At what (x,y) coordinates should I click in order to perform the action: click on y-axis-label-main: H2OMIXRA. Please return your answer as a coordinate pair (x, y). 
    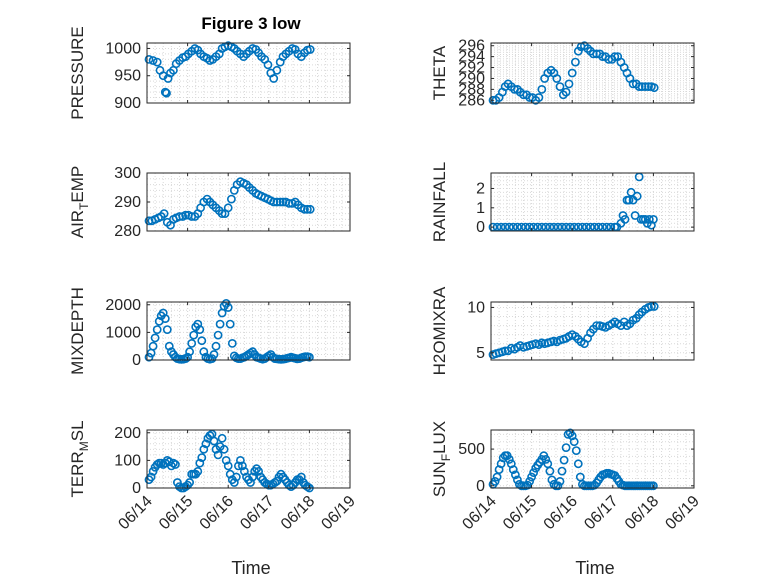
    Looking at the image, I should click on (439, 330).